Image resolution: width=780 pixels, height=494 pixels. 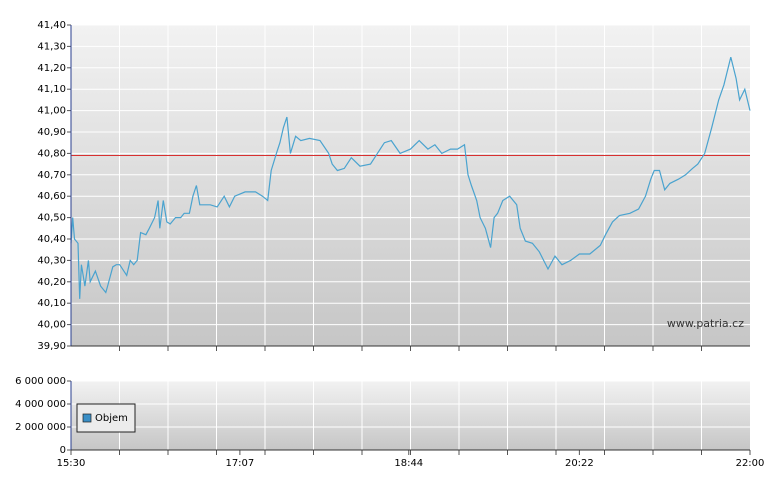 What do you see at coordinates (705, 323) in the screenshot?
I see `watermark: www.patria.cz` at bounding box center [705, 323].